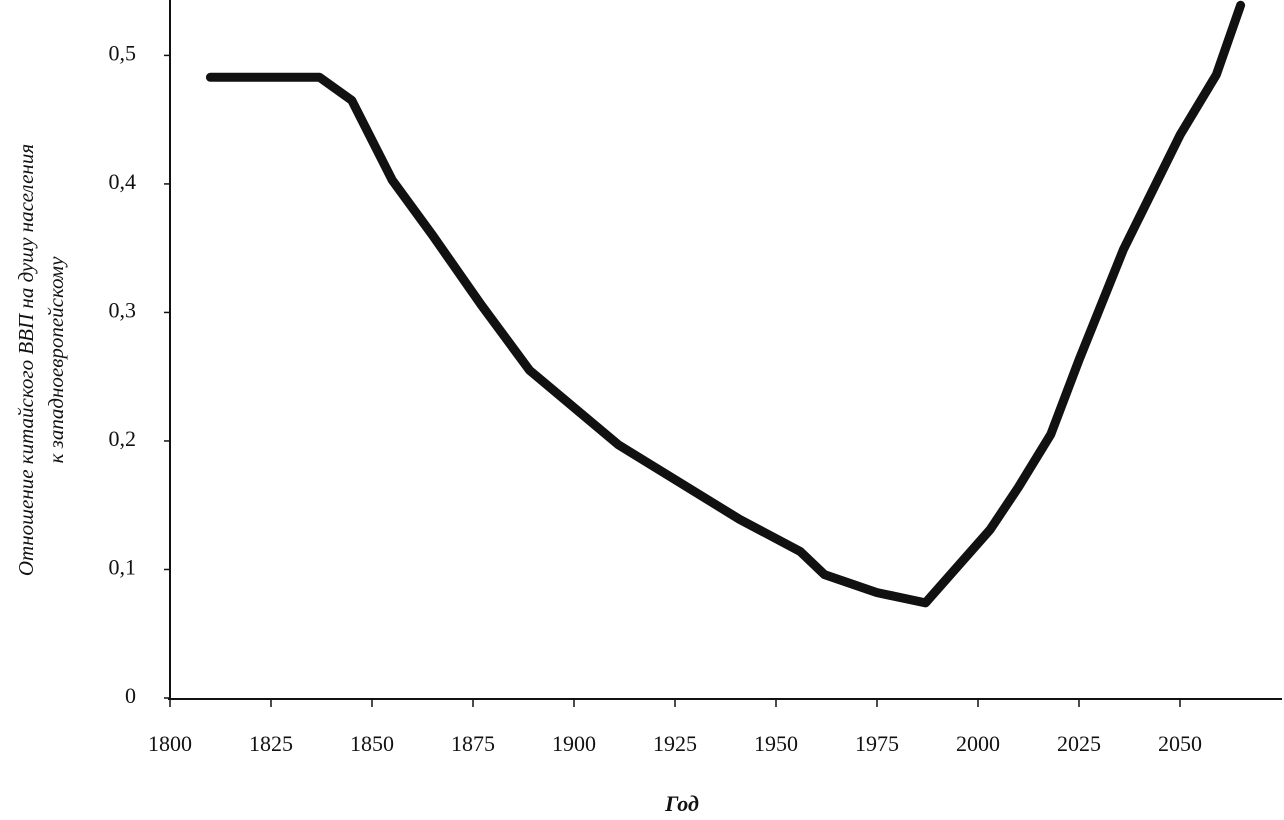  What do you see at coordinates (170, 743) in the screenshot?
I see `x-tick-label: 1800` at bounding box center [170, 743].